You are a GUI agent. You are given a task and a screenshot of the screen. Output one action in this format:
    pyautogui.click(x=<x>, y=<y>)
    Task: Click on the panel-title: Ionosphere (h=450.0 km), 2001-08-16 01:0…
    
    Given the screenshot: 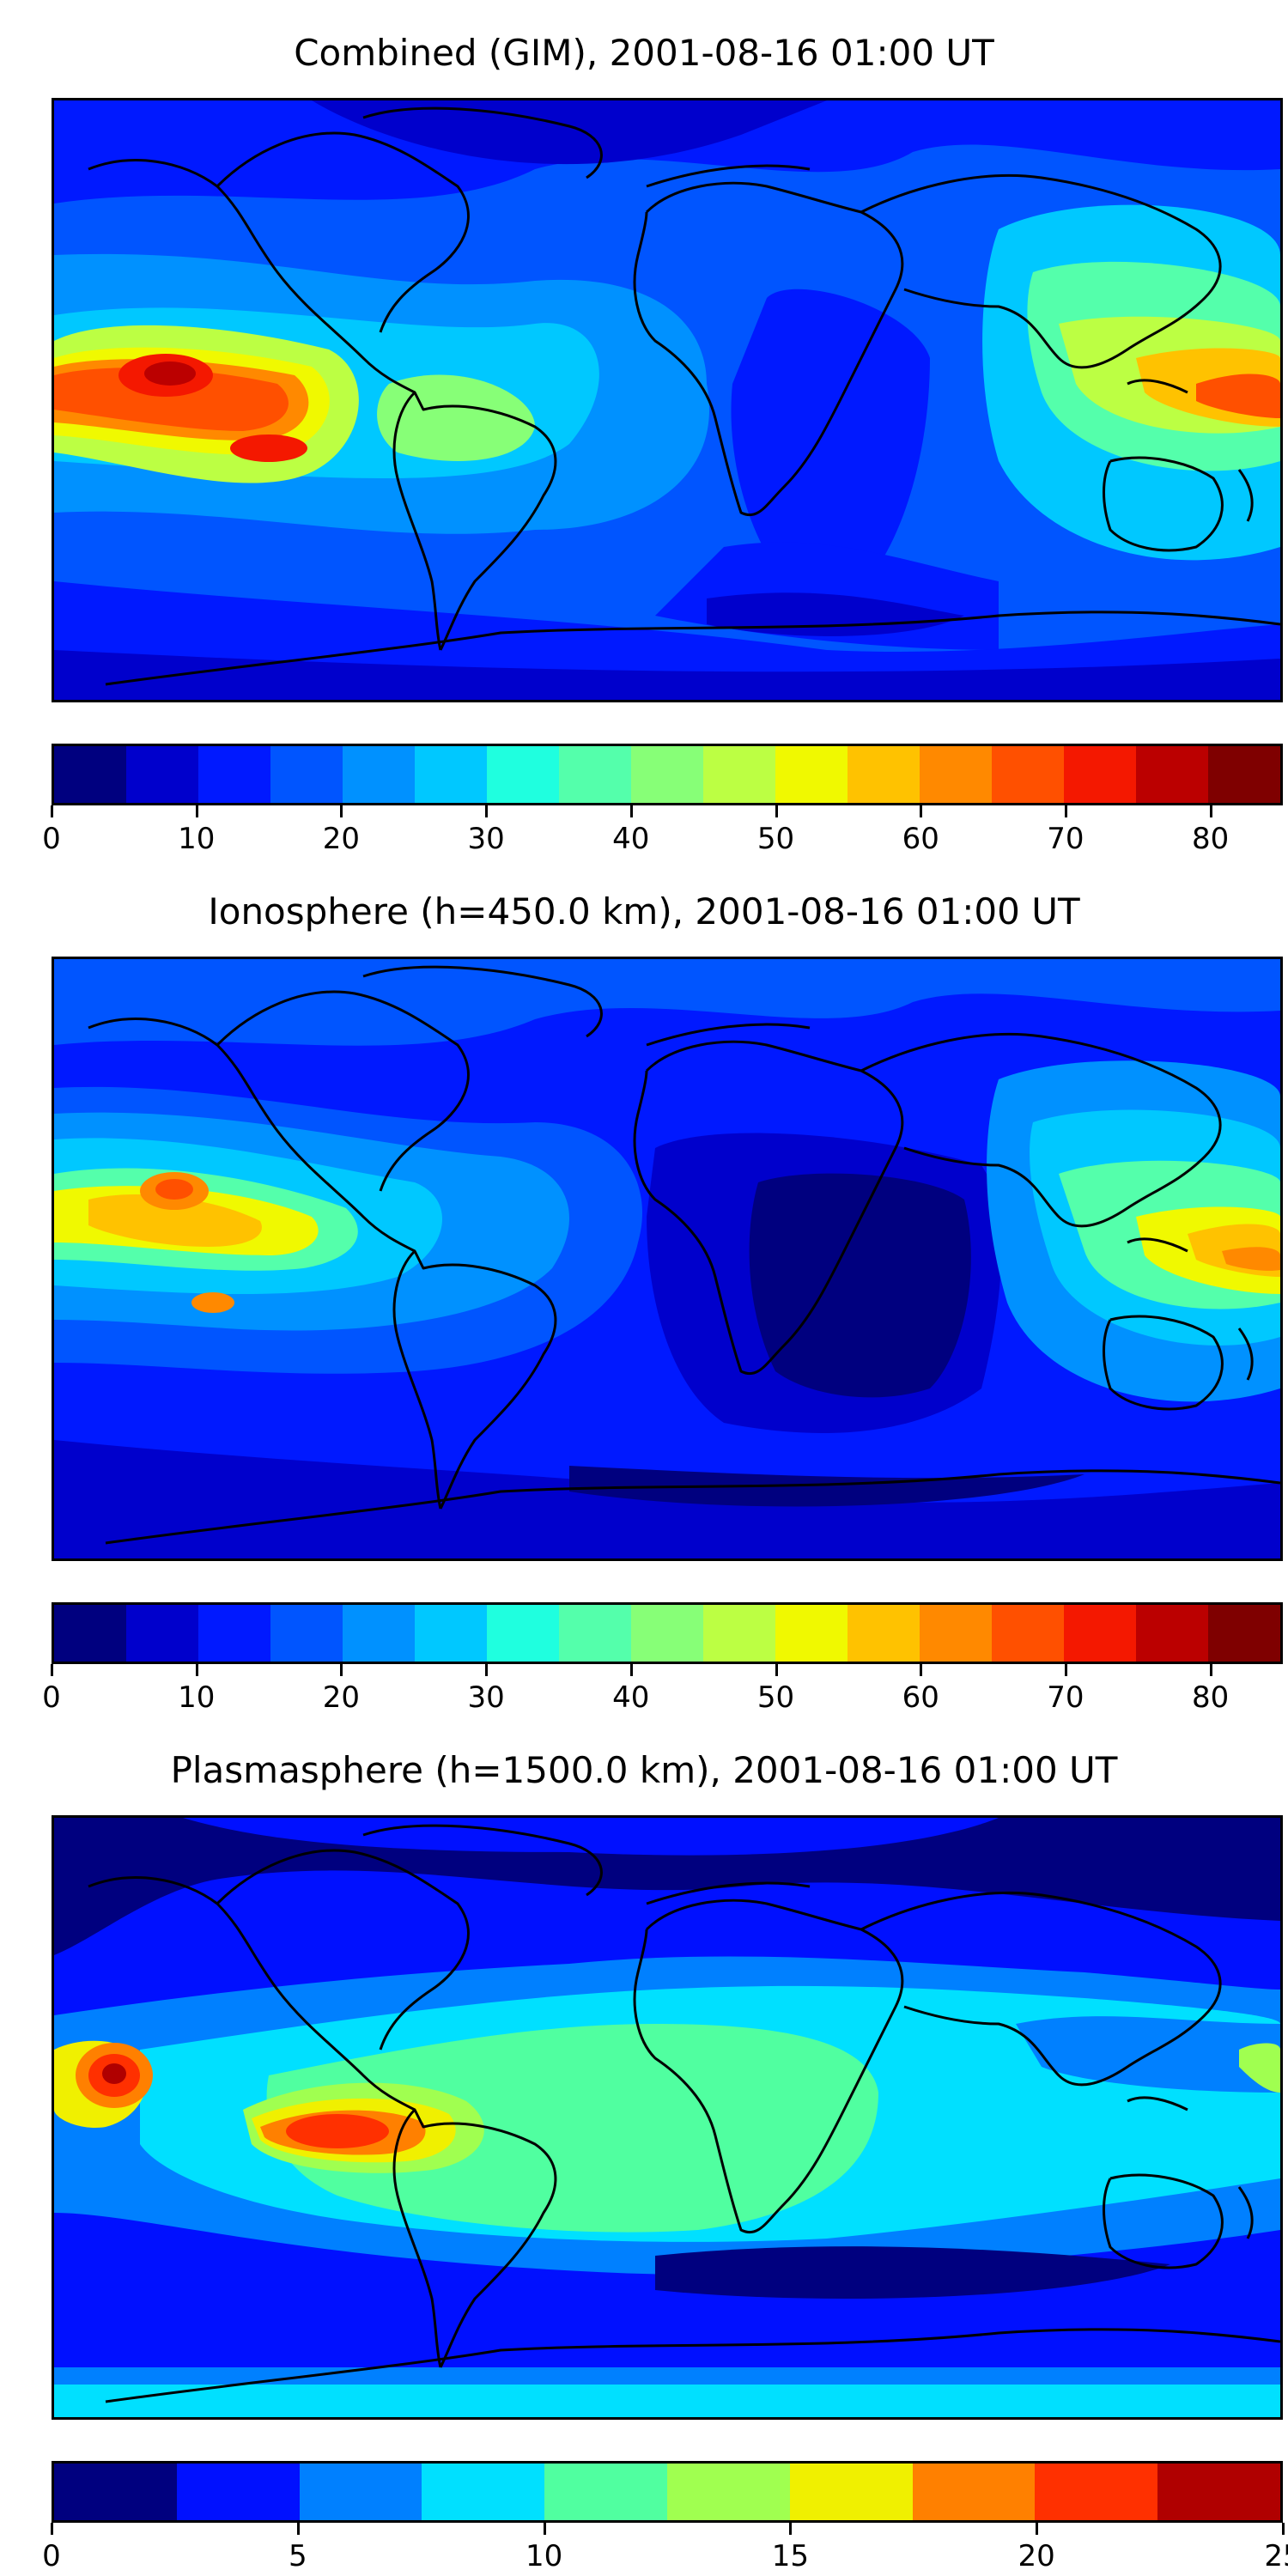 What is the action you would take?
    pyautogui.click(x=644, y=911)
    